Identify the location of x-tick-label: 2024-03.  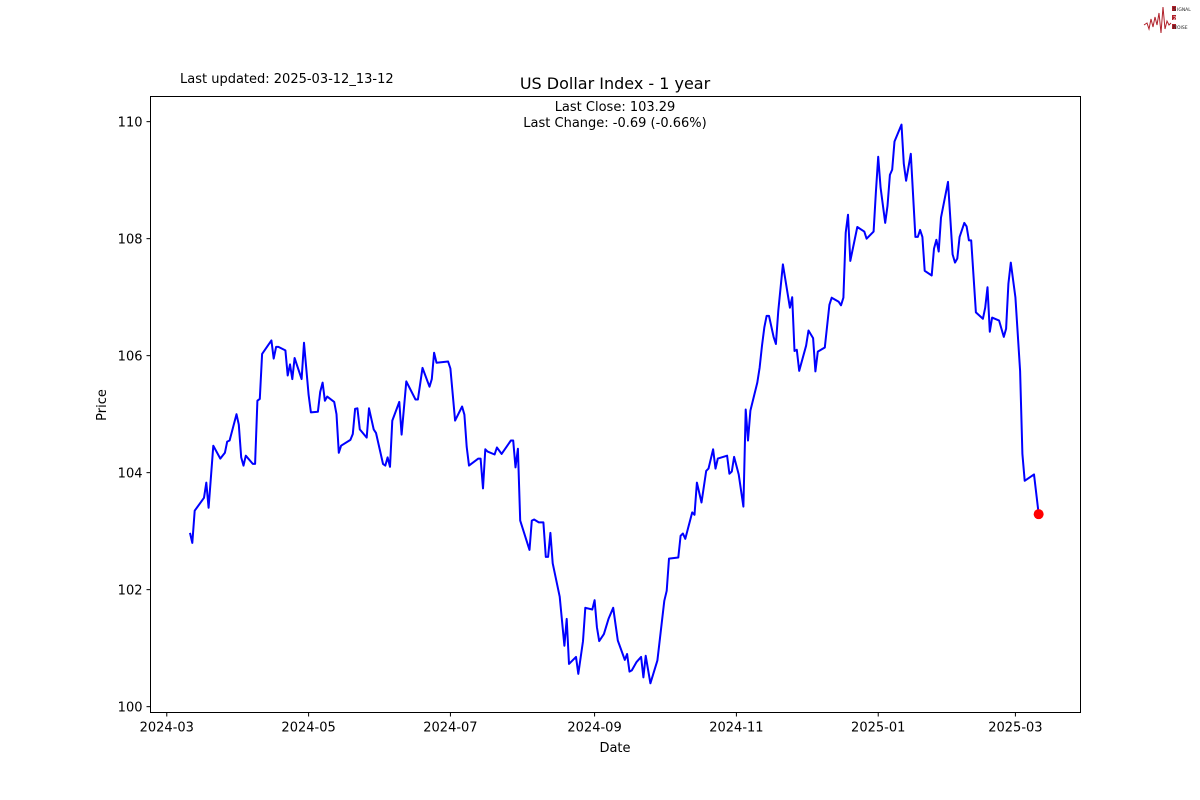
(167, 728).